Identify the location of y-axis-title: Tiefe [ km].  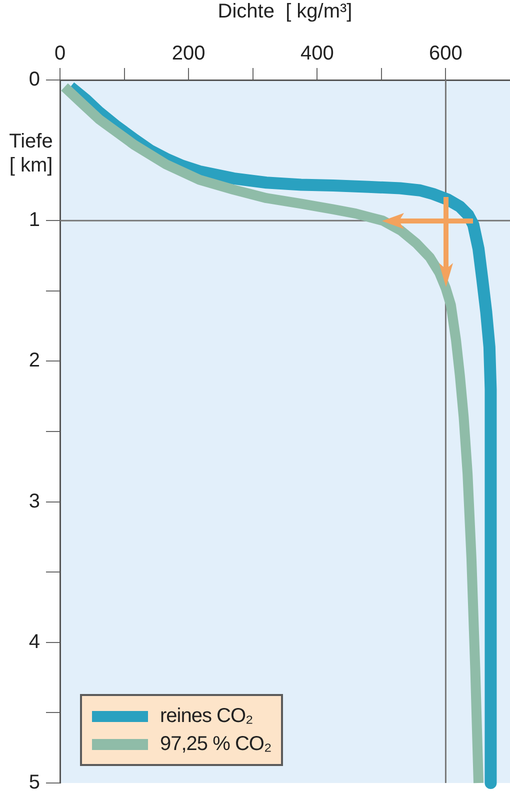
(31, 153).